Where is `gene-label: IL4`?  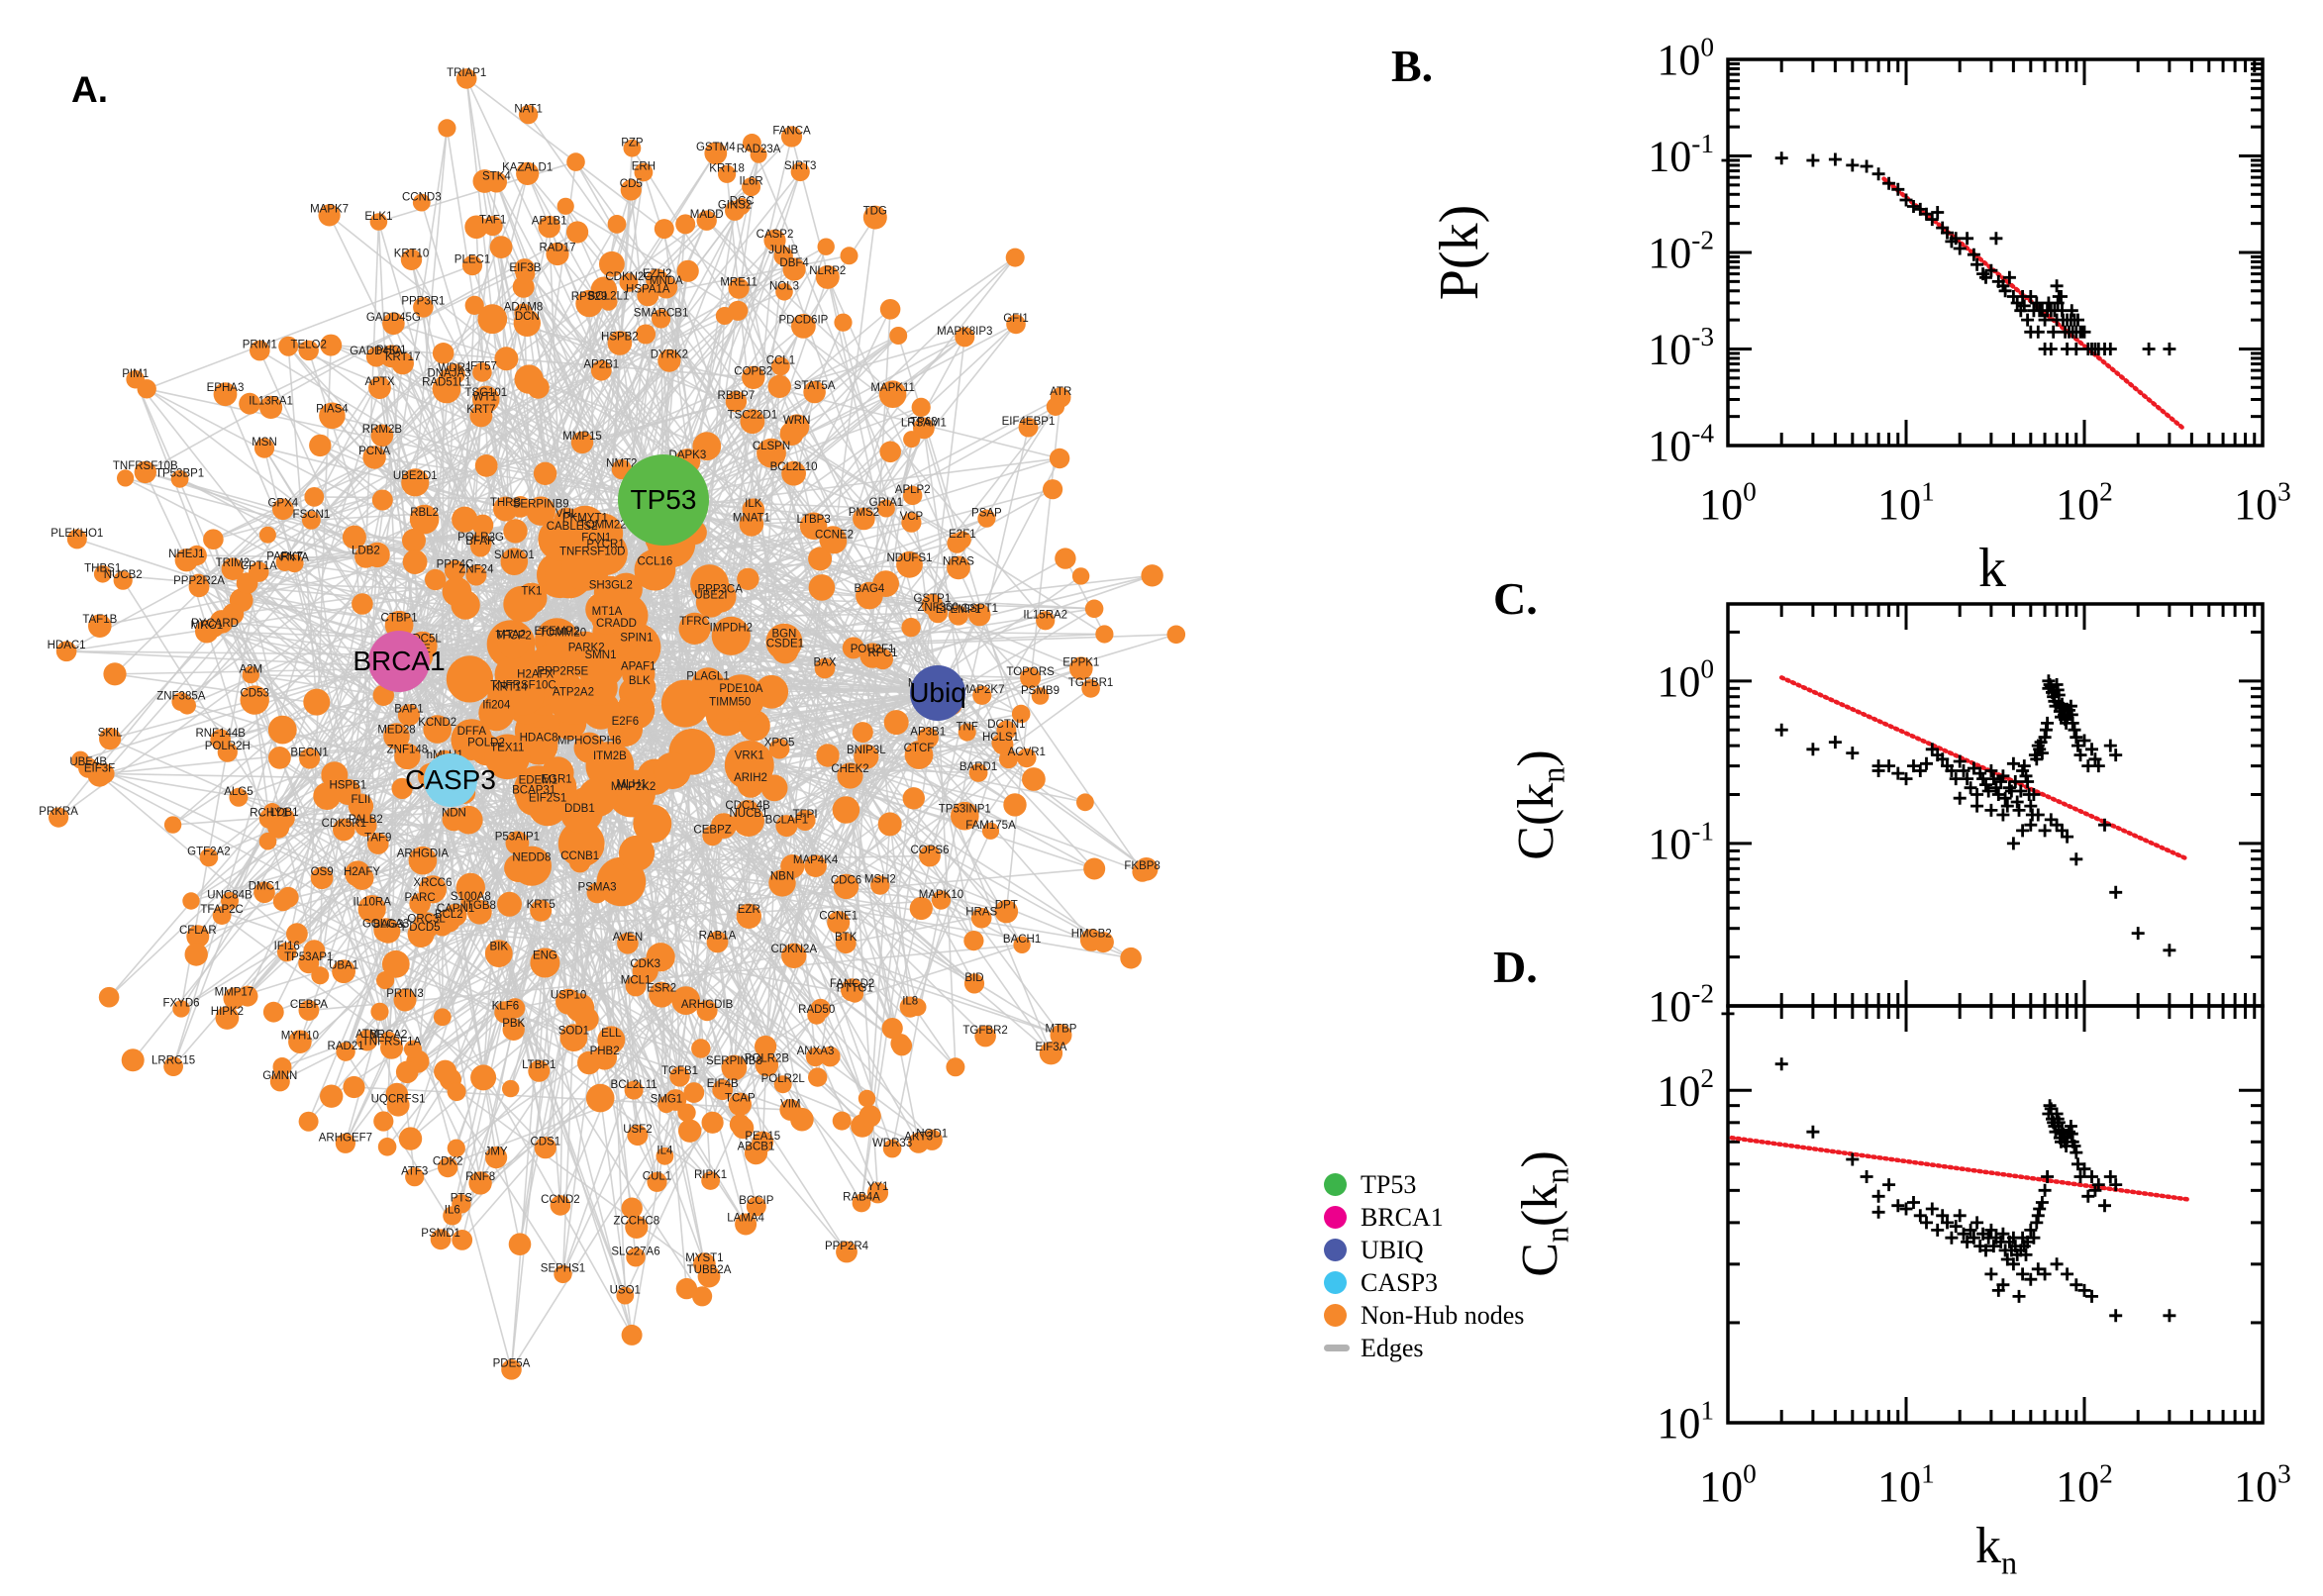
gene-label: IL4 is located at coordinates (664, 1151).